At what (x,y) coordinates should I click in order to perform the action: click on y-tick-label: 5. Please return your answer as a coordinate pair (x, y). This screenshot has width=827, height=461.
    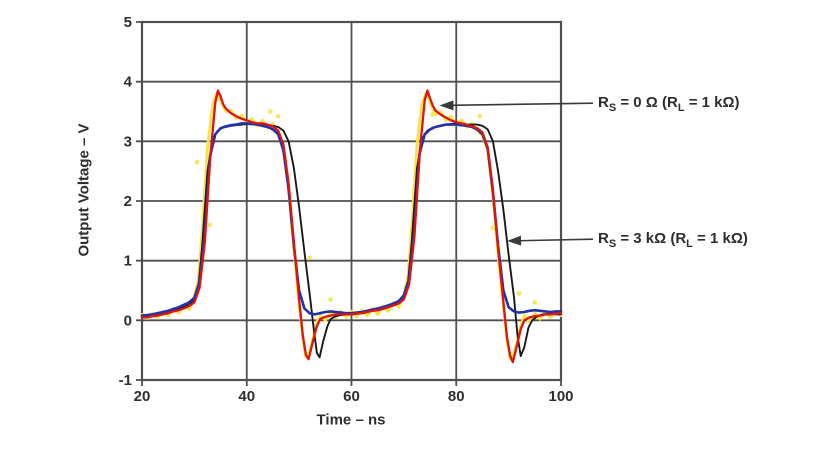
    Looking at the image, I should click on (128, 22).